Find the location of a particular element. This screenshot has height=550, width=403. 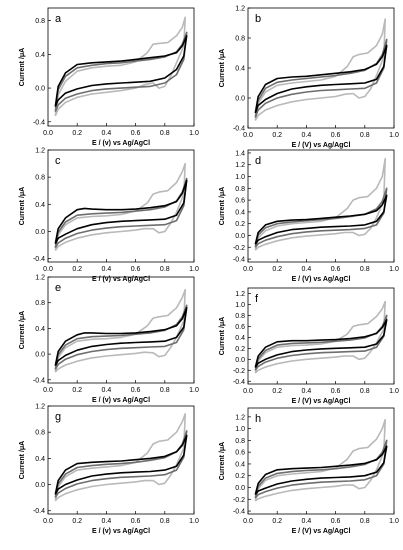

panel-letter: d is located at coordinates (258, 161).